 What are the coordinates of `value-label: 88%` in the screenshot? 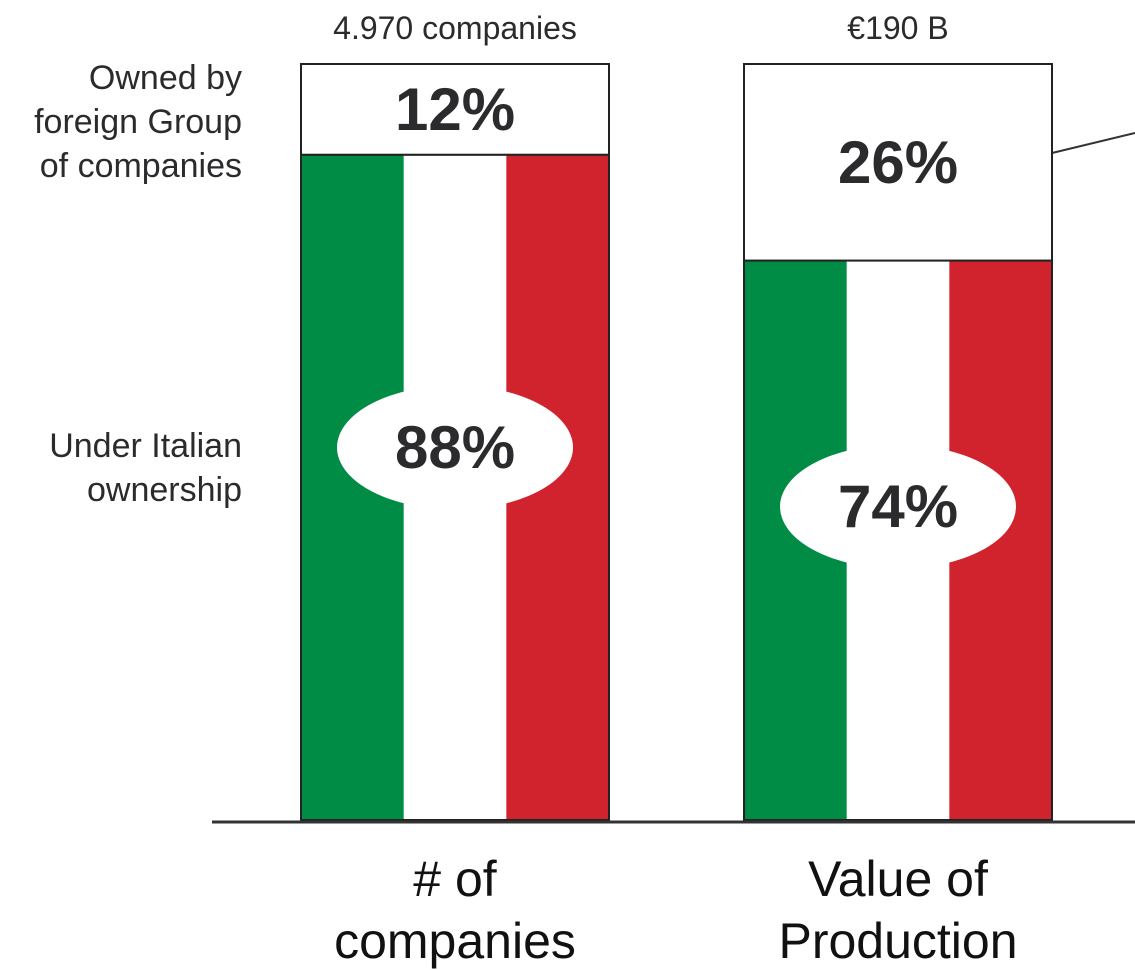 It's located at (455, 447).